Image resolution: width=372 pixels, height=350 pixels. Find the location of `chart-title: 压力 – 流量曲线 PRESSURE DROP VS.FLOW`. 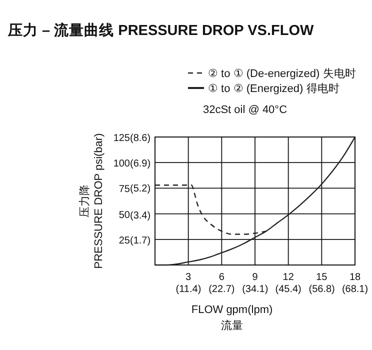

chart-title: 压力 – 流量曲线 PRESSURE DROP VS.FLOW is located at coordinates (160, 30).